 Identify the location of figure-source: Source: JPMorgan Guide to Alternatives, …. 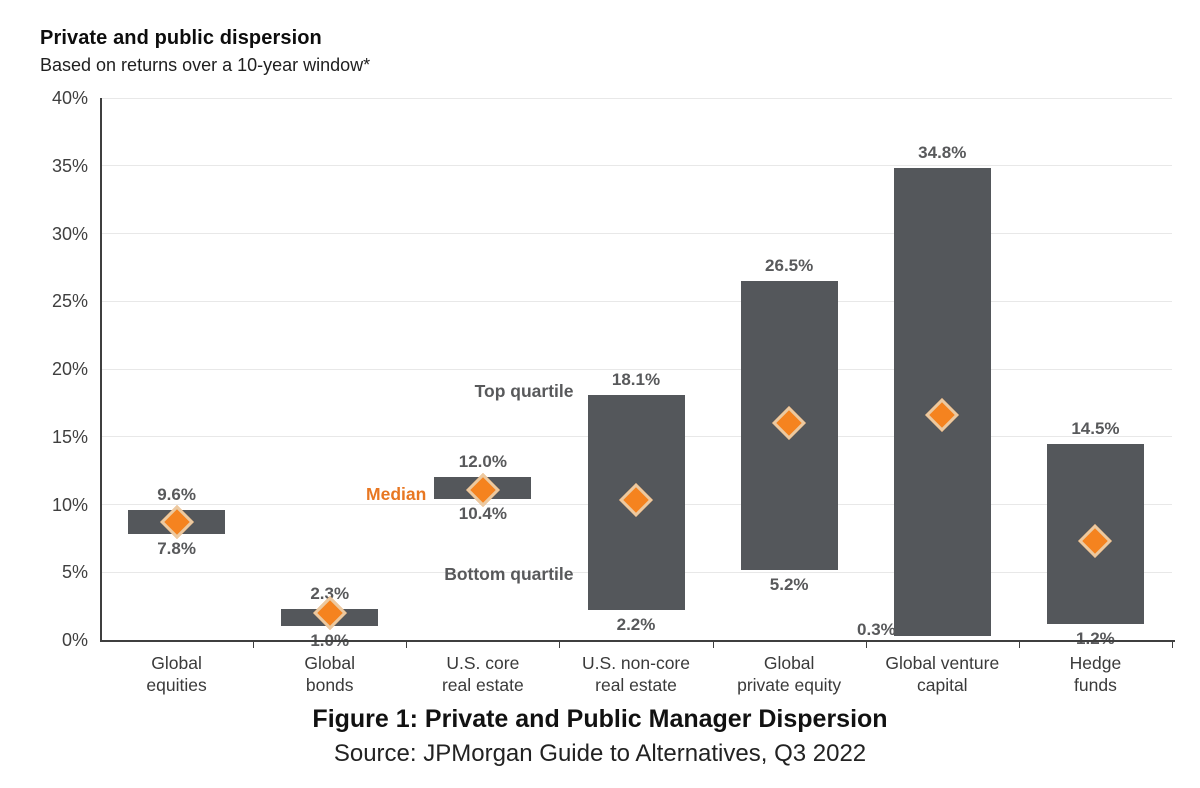
(600, 753).